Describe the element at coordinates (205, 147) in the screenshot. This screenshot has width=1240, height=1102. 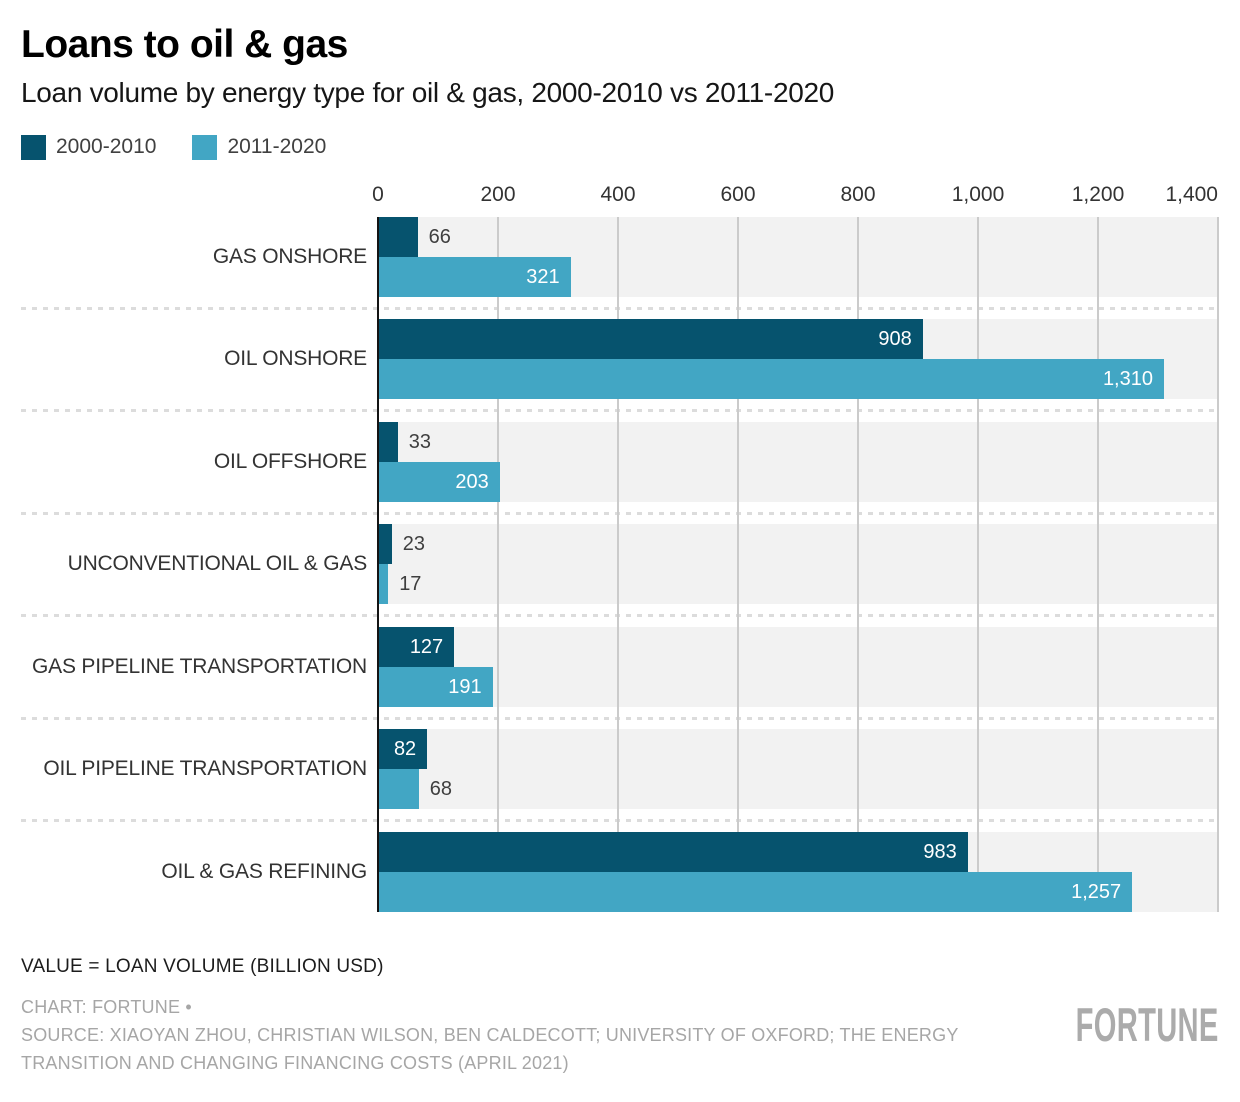
I see `legend-swatch-light` at that location.